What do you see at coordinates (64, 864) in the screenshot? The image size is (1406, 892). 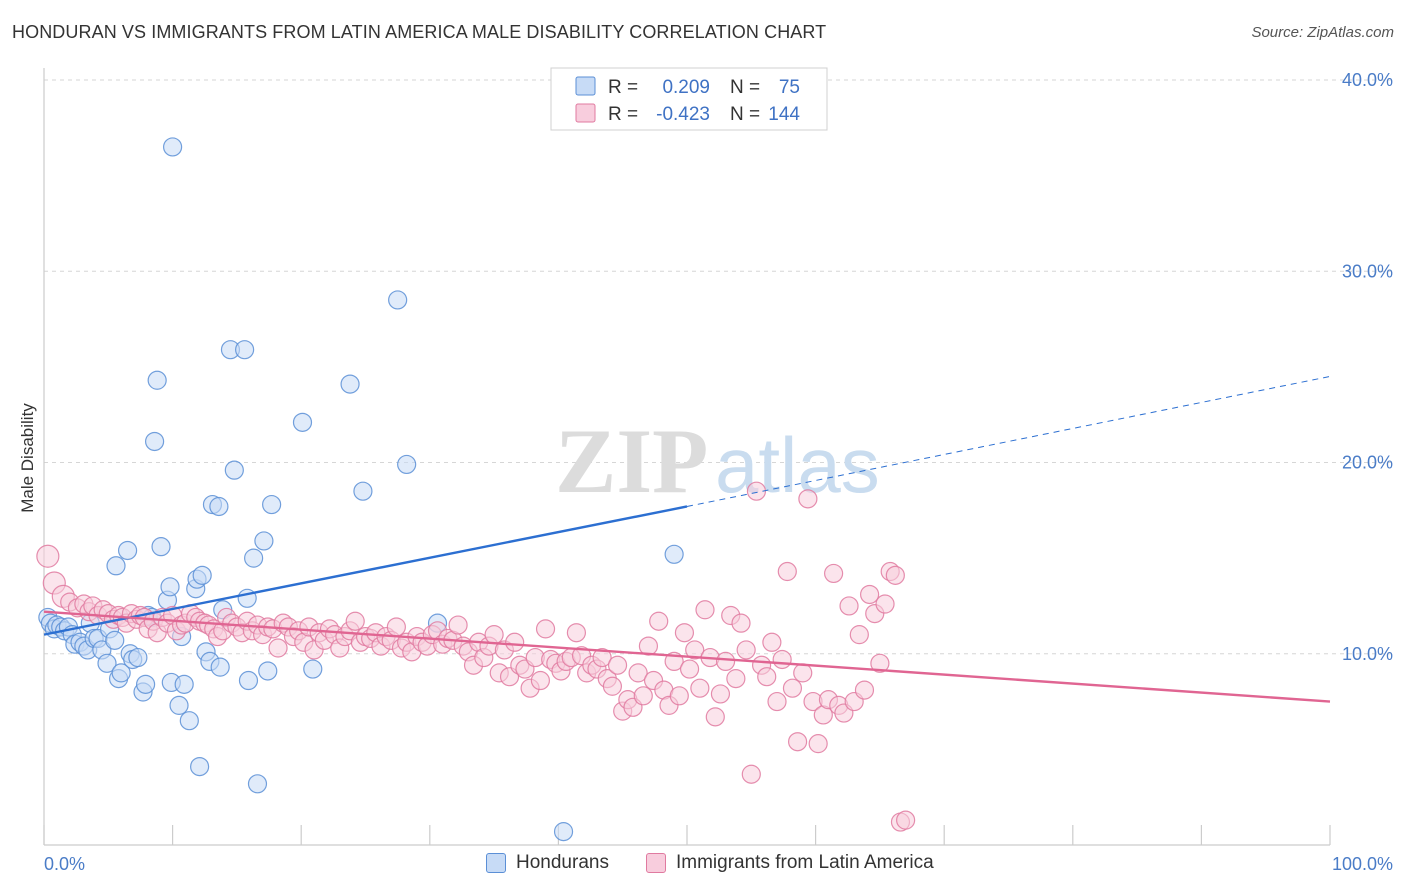 I see `x-tick-label: 0.0%` at bounding box center [64, 864].